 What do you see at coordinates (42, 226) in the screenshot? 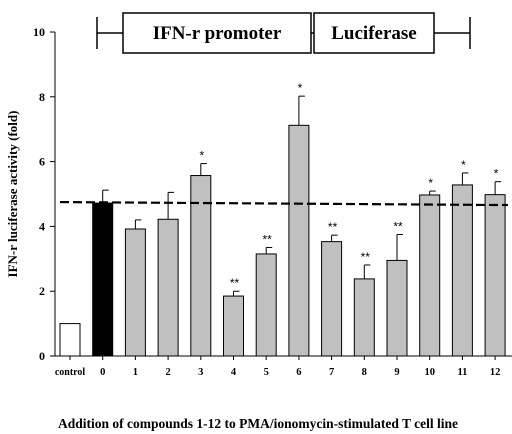
I see `y-tick-label: 4` at bounding box center [42, 226].